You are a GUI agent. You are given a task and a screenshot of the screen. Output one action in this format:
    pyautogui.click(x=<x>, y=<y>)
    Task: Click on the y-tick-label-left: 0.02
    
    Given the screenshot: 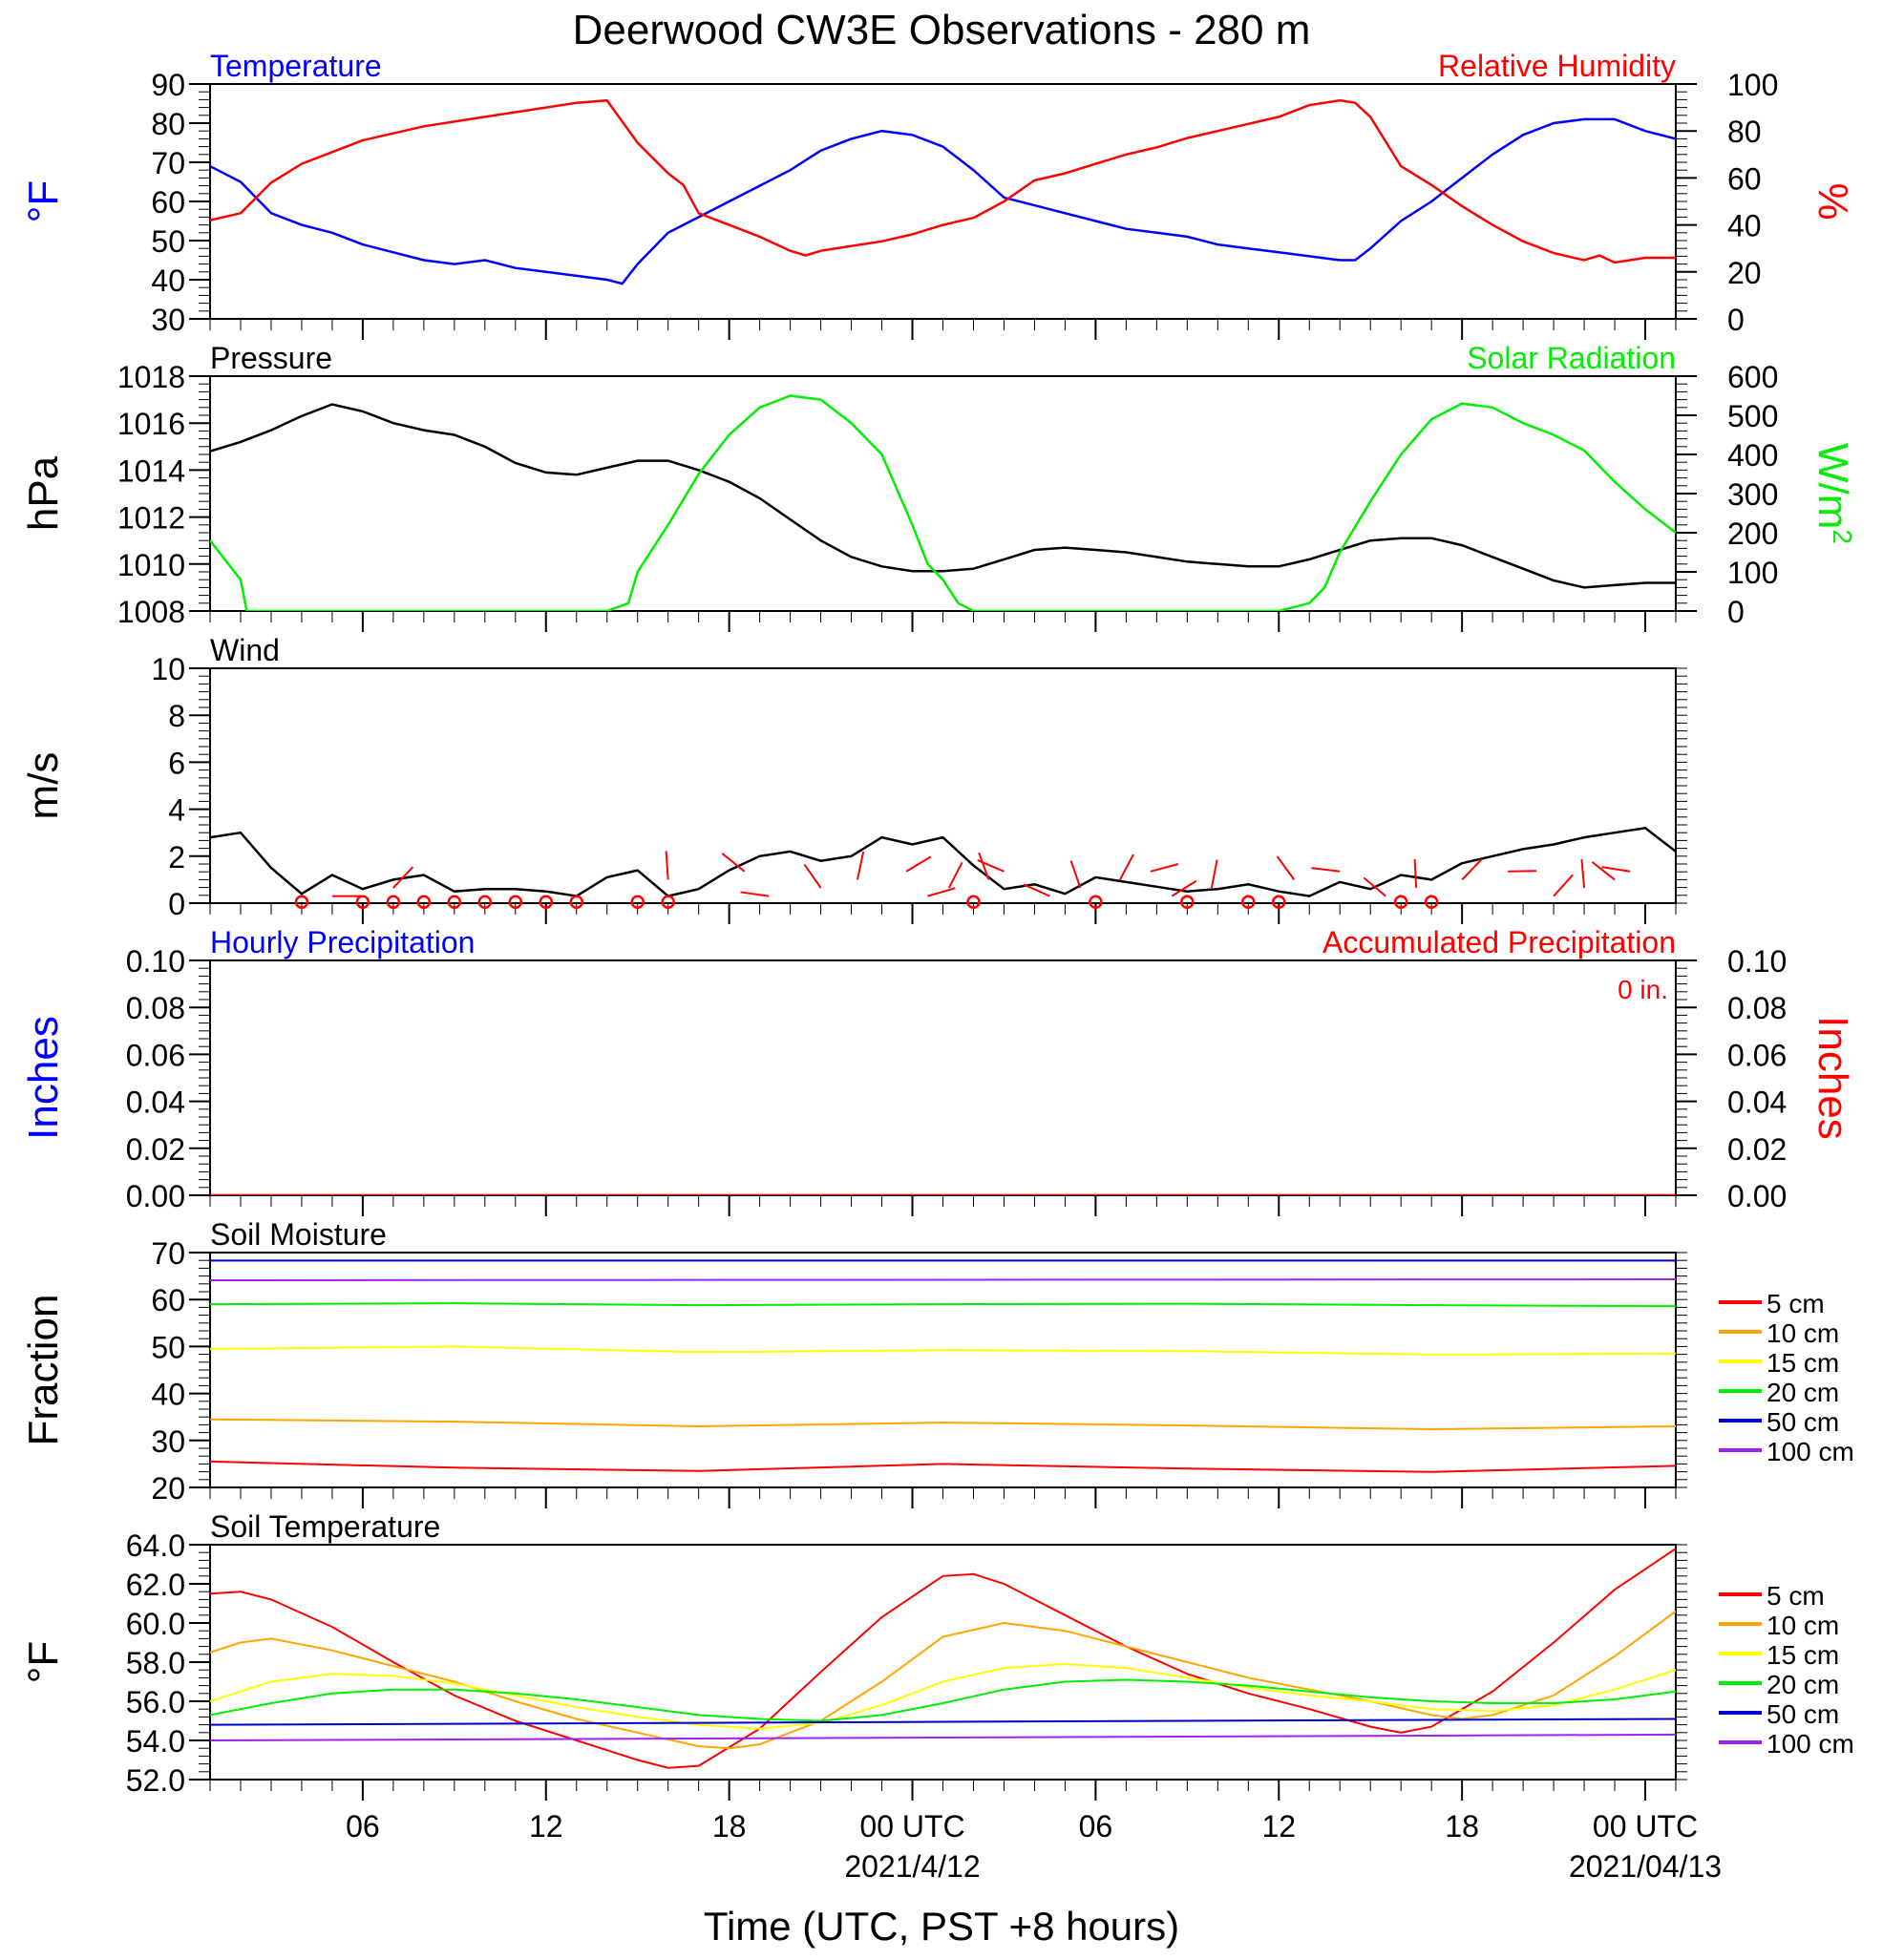 What is the action you would take?
    pyautogui.click(x=155, y=1149)
    